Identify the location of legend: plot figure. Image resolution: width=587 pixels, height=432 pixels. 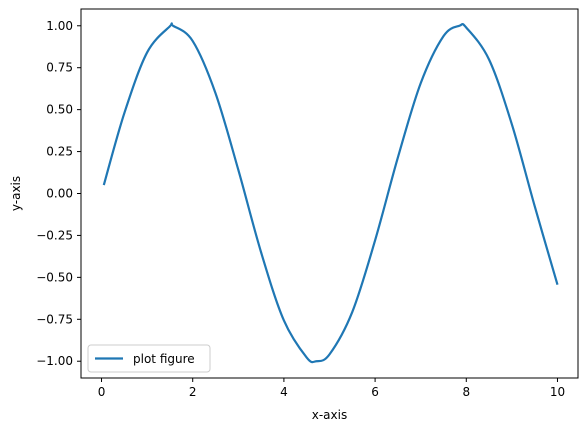
(149, 358).